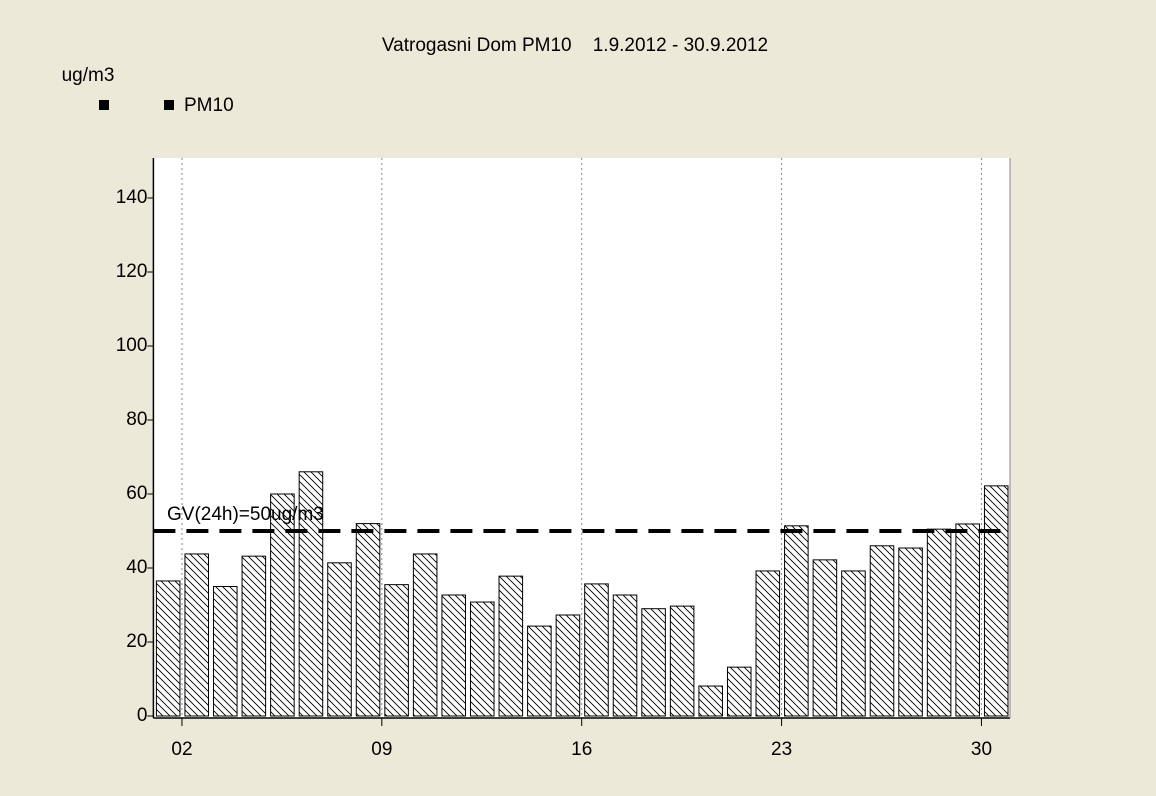  What do you see at coordinates (981, 749) in the screenshot?
I see `x-tick-label: 30` at bounding box center [981, 749].